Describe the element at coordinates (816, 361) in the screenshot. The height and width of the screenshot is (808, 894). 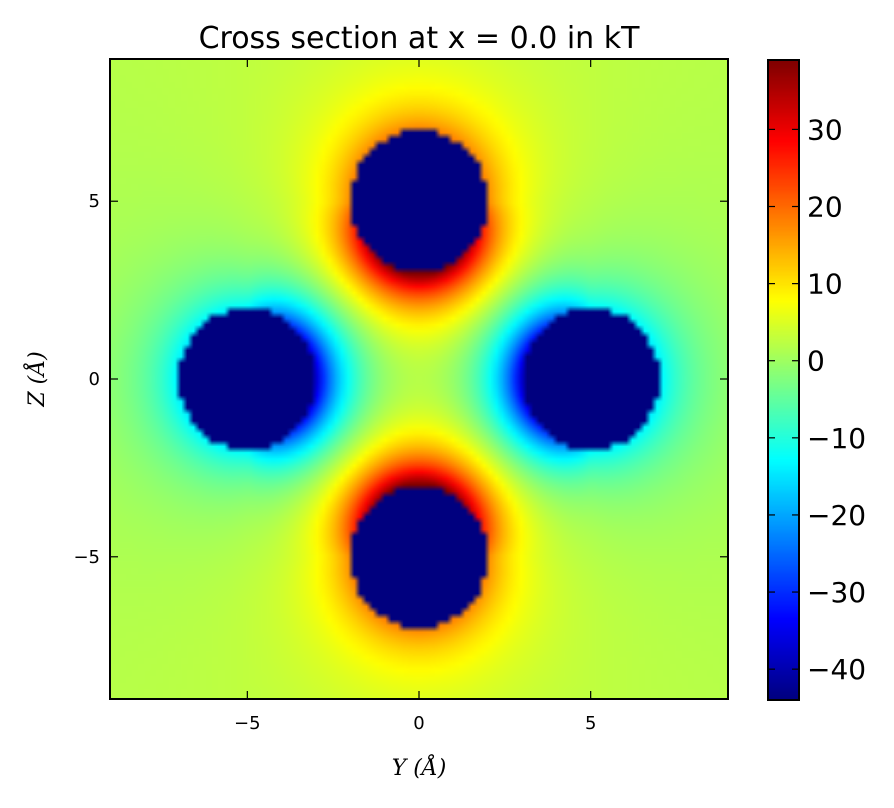
I see `colorbar-tick-label: 0` at that location.